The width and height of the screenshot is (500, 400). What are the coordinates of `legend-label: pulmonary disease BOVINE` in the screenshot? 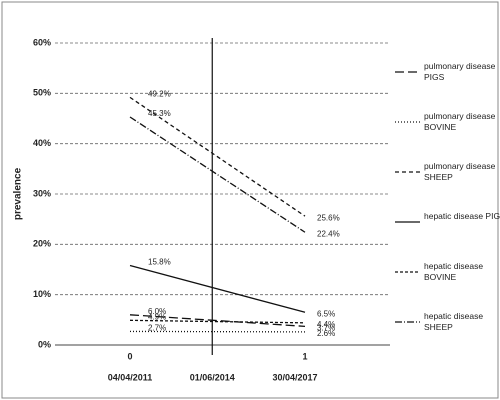 It's located at (460, 121).